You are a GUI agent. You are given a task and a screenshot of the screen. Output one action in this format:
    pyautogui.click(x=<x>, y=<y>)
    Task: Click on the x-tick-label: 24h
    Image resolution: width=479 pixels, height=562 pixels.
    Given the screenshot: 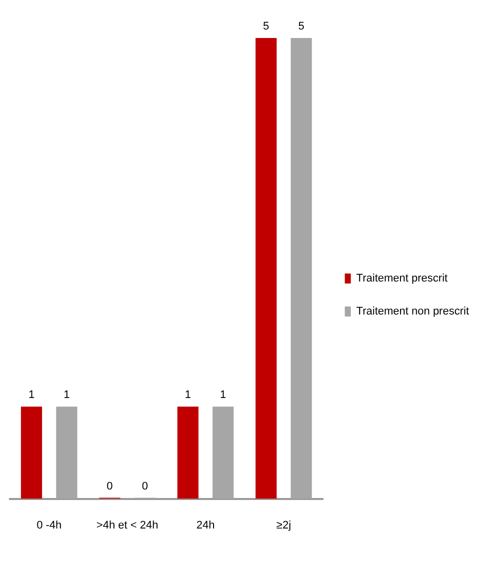 What is the action you would take?
    pyautogui.click(x=205, y=525)
    